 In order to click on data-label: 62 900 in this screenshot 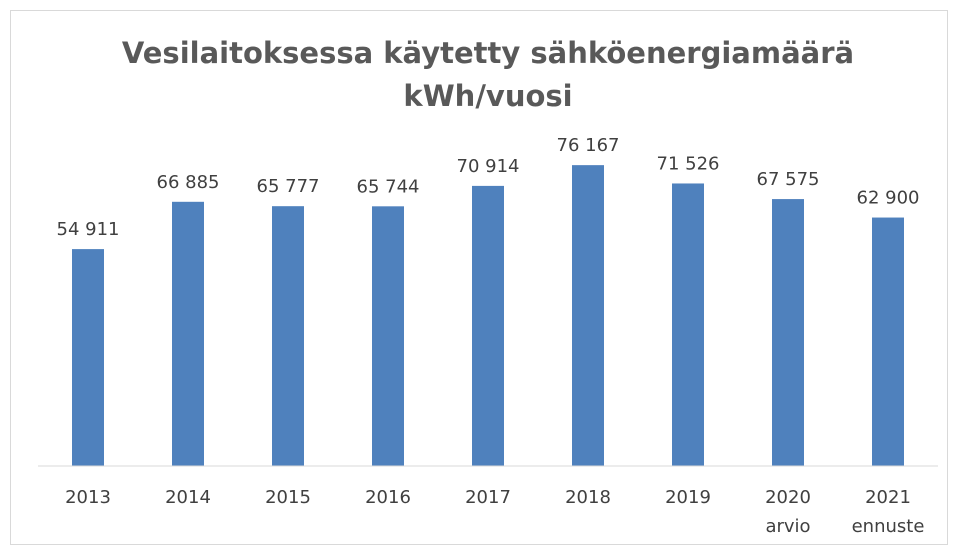, I will do `click(888, 198)`.